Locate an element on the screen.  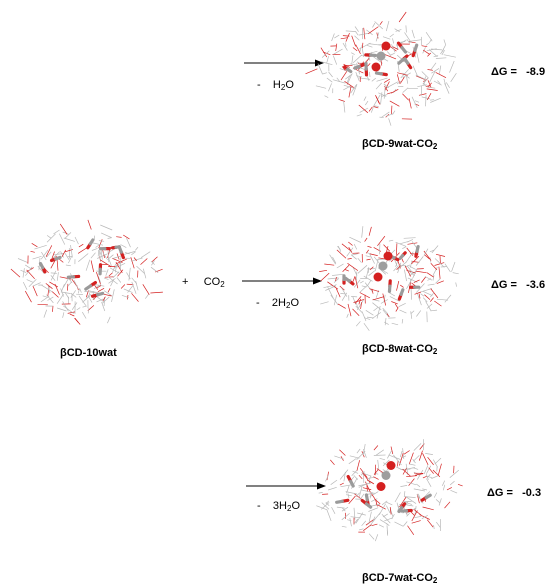
co2-main: CO is located at coordinates (212, 282).